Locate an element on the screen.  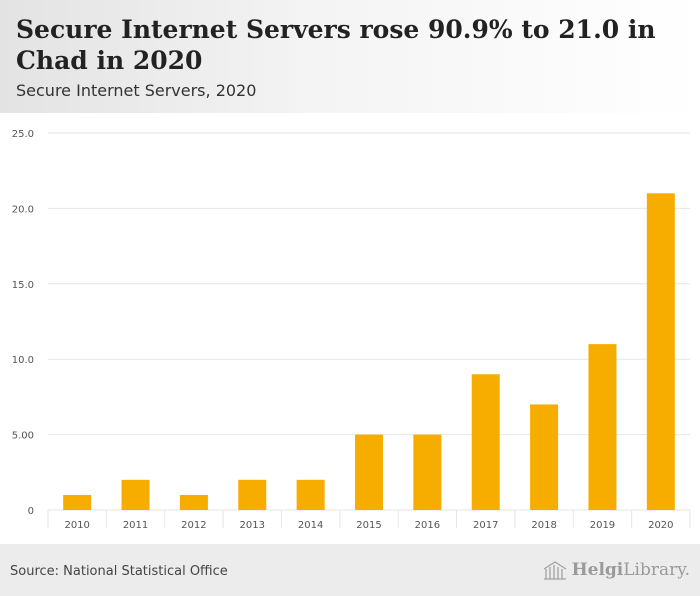
x-tick-label: 2018 is located at coordinates (543, 525).